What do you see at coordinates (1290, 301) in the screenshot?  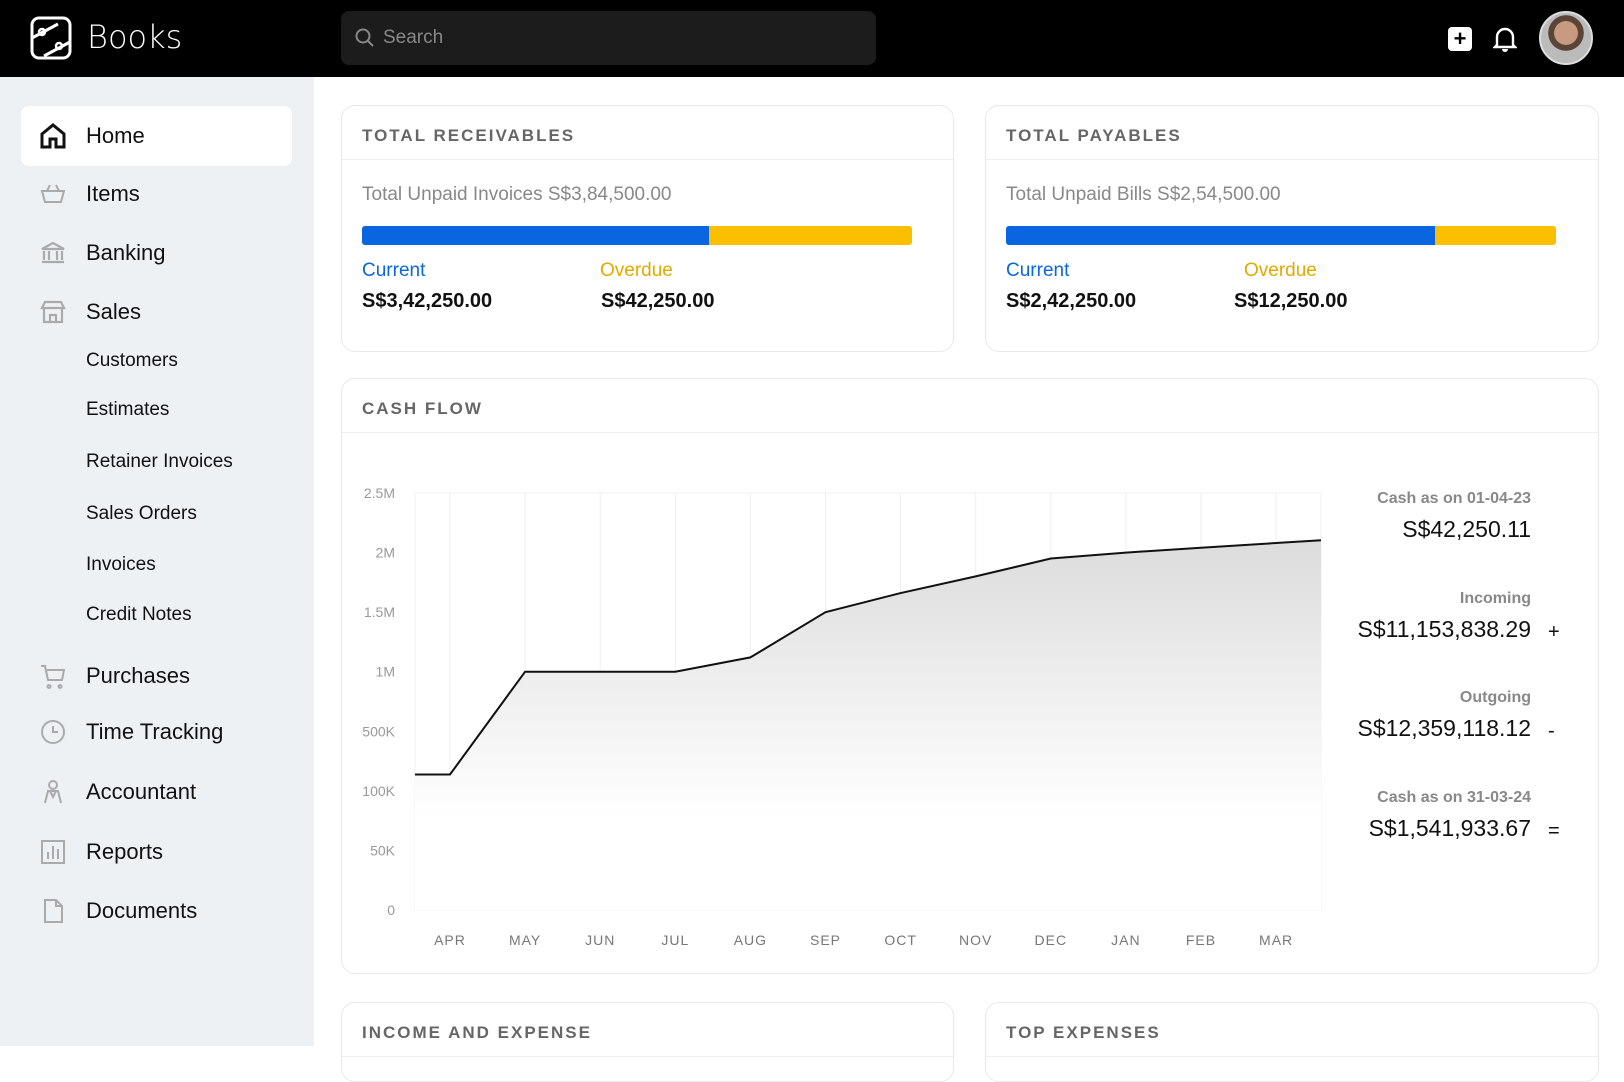 I see `overdue-amount: S$12,250.00` at bounding box center [1290, 301].